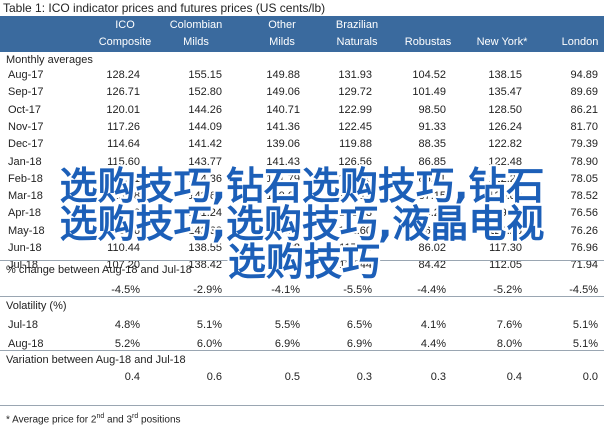 Image resolution: width=604 pixels, height=430 pixels. What do you see at coordinates (205, 248) in the screenshot?
I see `cell-value: 138.55` at bounding box center [205, 248].